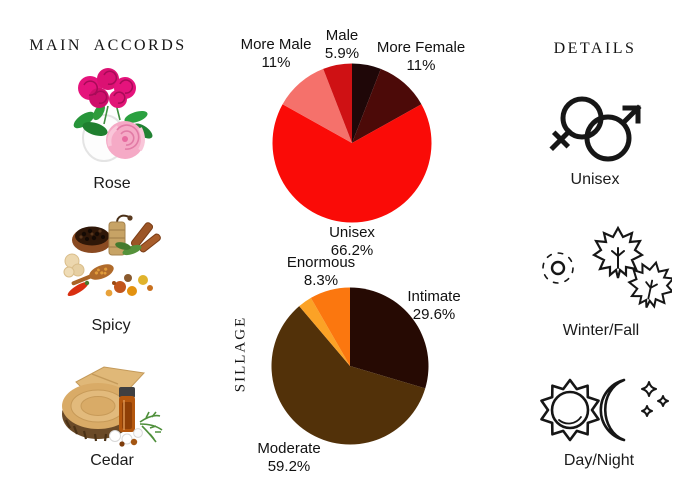 This screenshot has width=700, height=500. I want to click on slice-pct: 8.3%, so click(321, 280).